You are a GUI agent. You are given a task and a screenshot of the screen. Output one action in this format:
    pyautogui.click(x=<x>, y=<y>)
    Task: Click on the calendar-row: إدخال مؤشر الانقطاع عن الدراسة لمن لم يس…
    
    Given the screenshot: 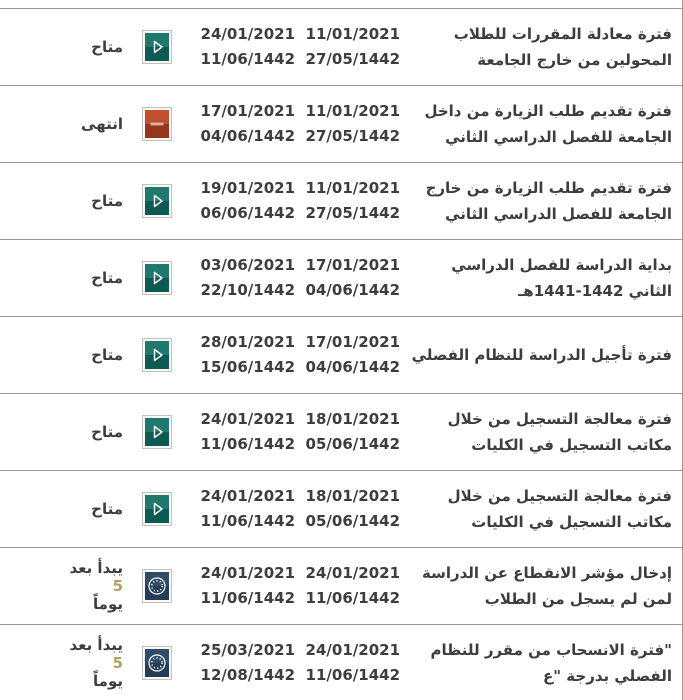 What is the action you would take?
    pyautogui.click(x=341, y=585)
    